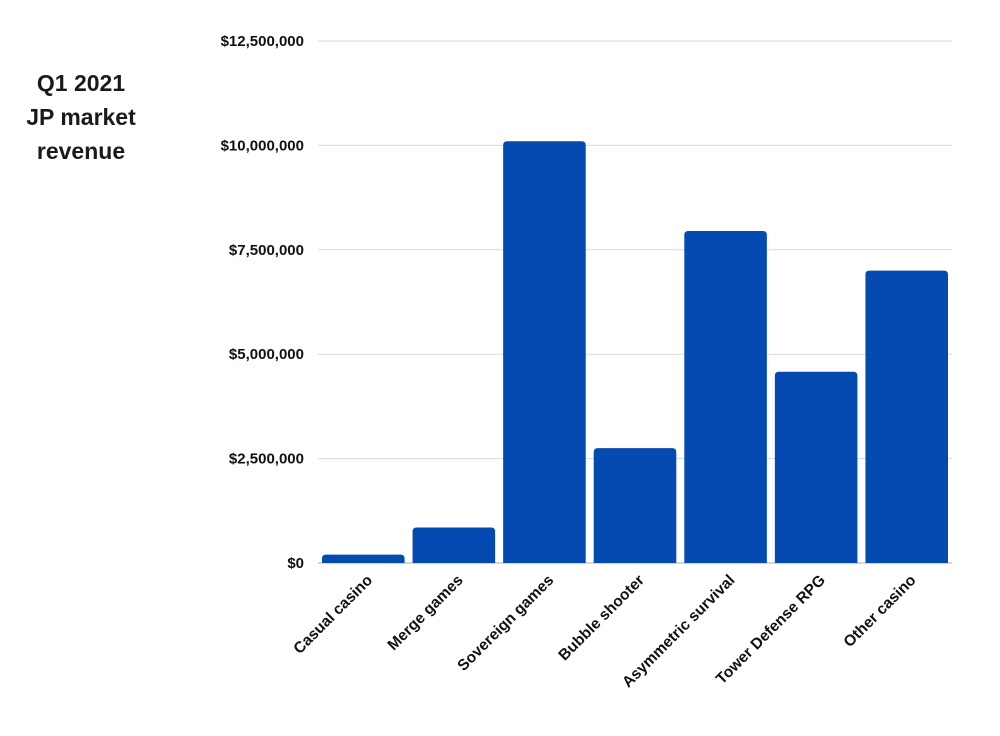 This screenshot has width=1000, height=736. What do you see at coordinates (906, 416) in the screenshot?
I see `bar-other-casino` at bounding box center [906, 416].